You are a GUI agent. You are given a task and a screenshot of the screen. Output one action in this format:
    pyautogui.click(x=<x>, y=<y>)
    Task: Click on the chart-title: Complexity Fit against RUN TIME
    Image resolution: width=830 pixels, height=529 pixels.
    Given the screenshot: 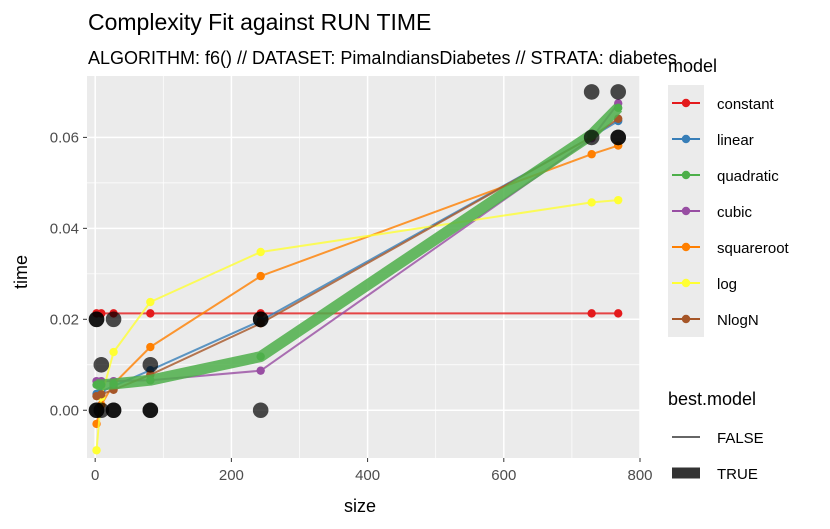 What is the action you would take?
    pyautogui.click(x=259, y=22)
    